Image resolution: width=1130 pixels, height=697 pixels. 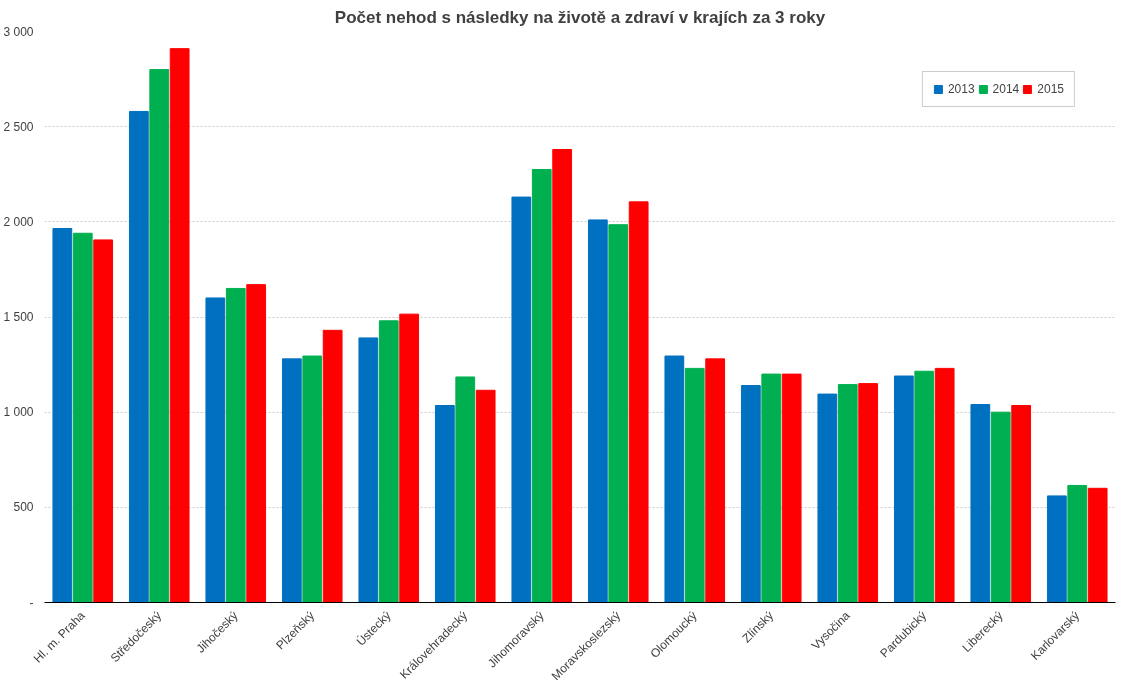 What do you see at coordinates (1050, 89) in the screenshot?
I see `legend-label: 2015` at bounding box center [1050, 89].